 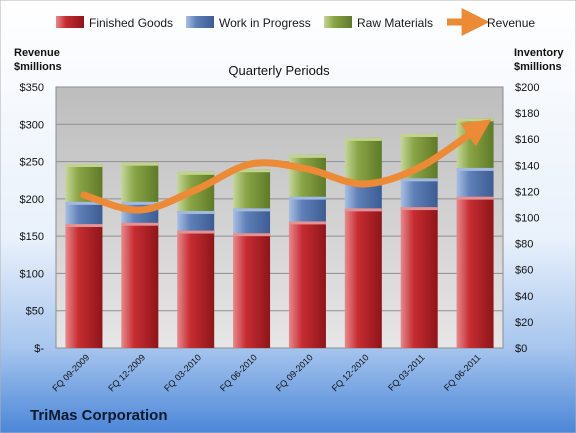 What do you see at coordinates (524, 323) in the screenshot?
I see `right-axis-tick-label: $20` at bounding box center [524, 323].